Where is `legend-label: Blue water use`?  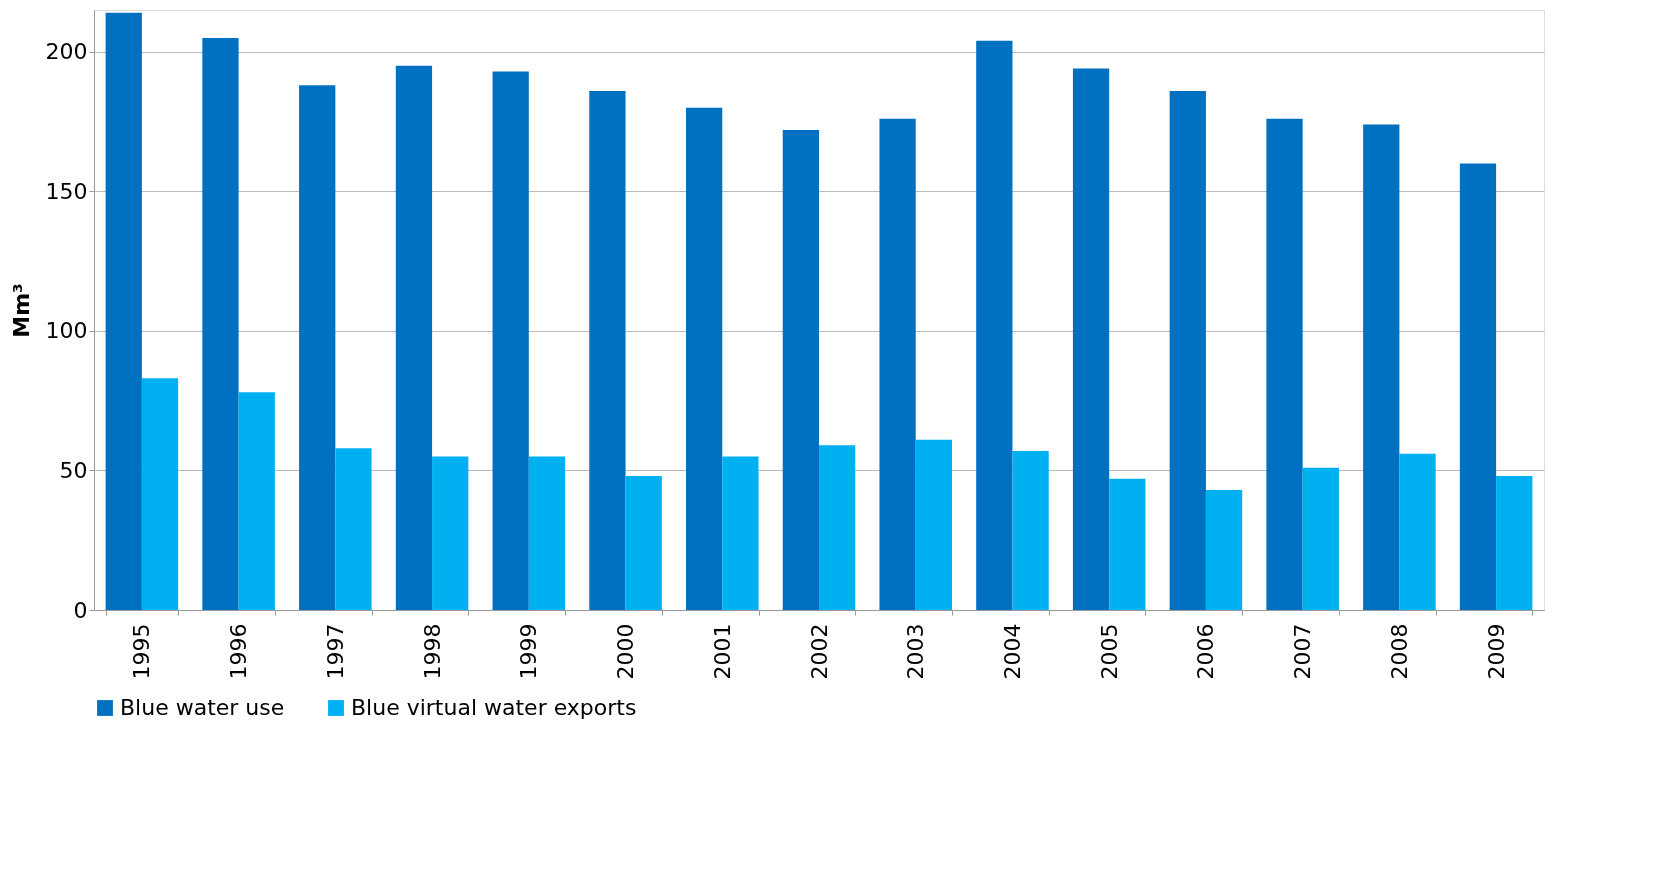
legend-label: Blue water use is located at coordinates (202, 707).